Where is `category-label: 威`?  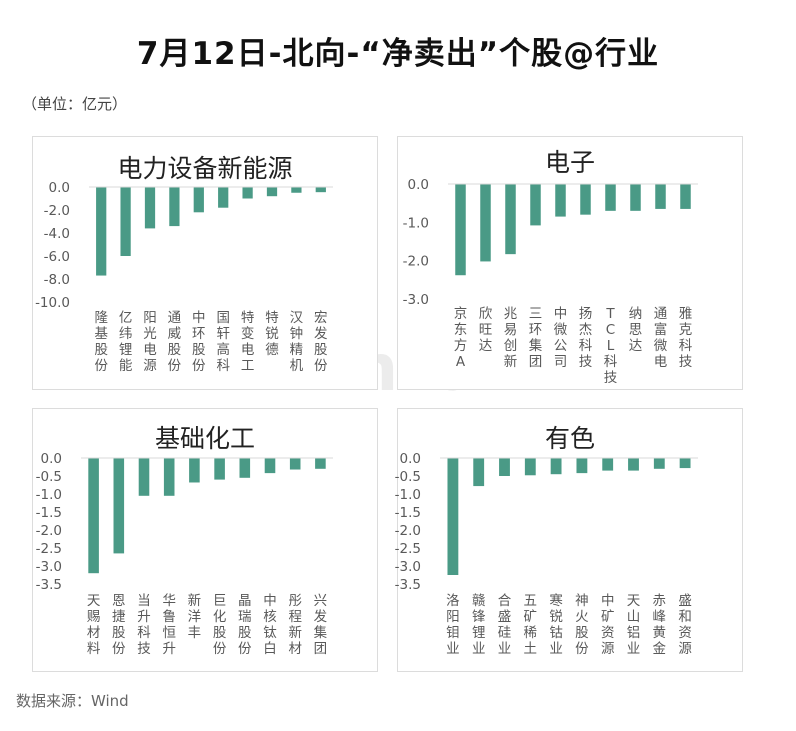 category-label: 威 is located at coordinates (175, 334).